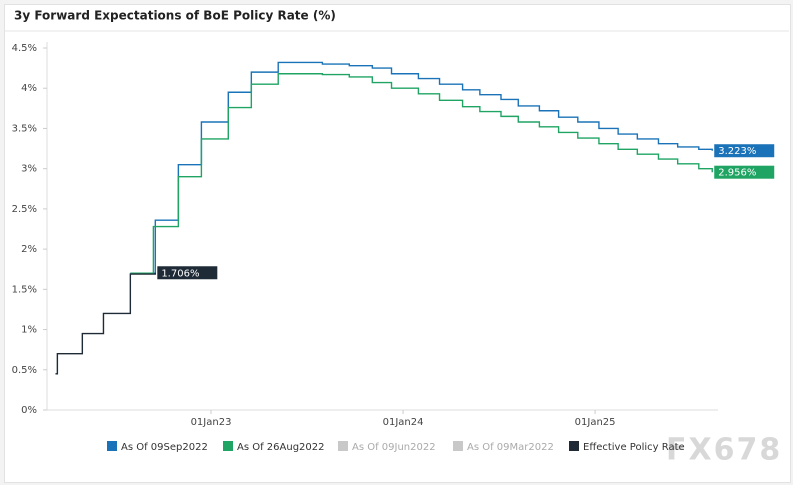  Describe the element at coordinates (737, 173) in the screenshot. I see `end-label: 2.956%` at that location.